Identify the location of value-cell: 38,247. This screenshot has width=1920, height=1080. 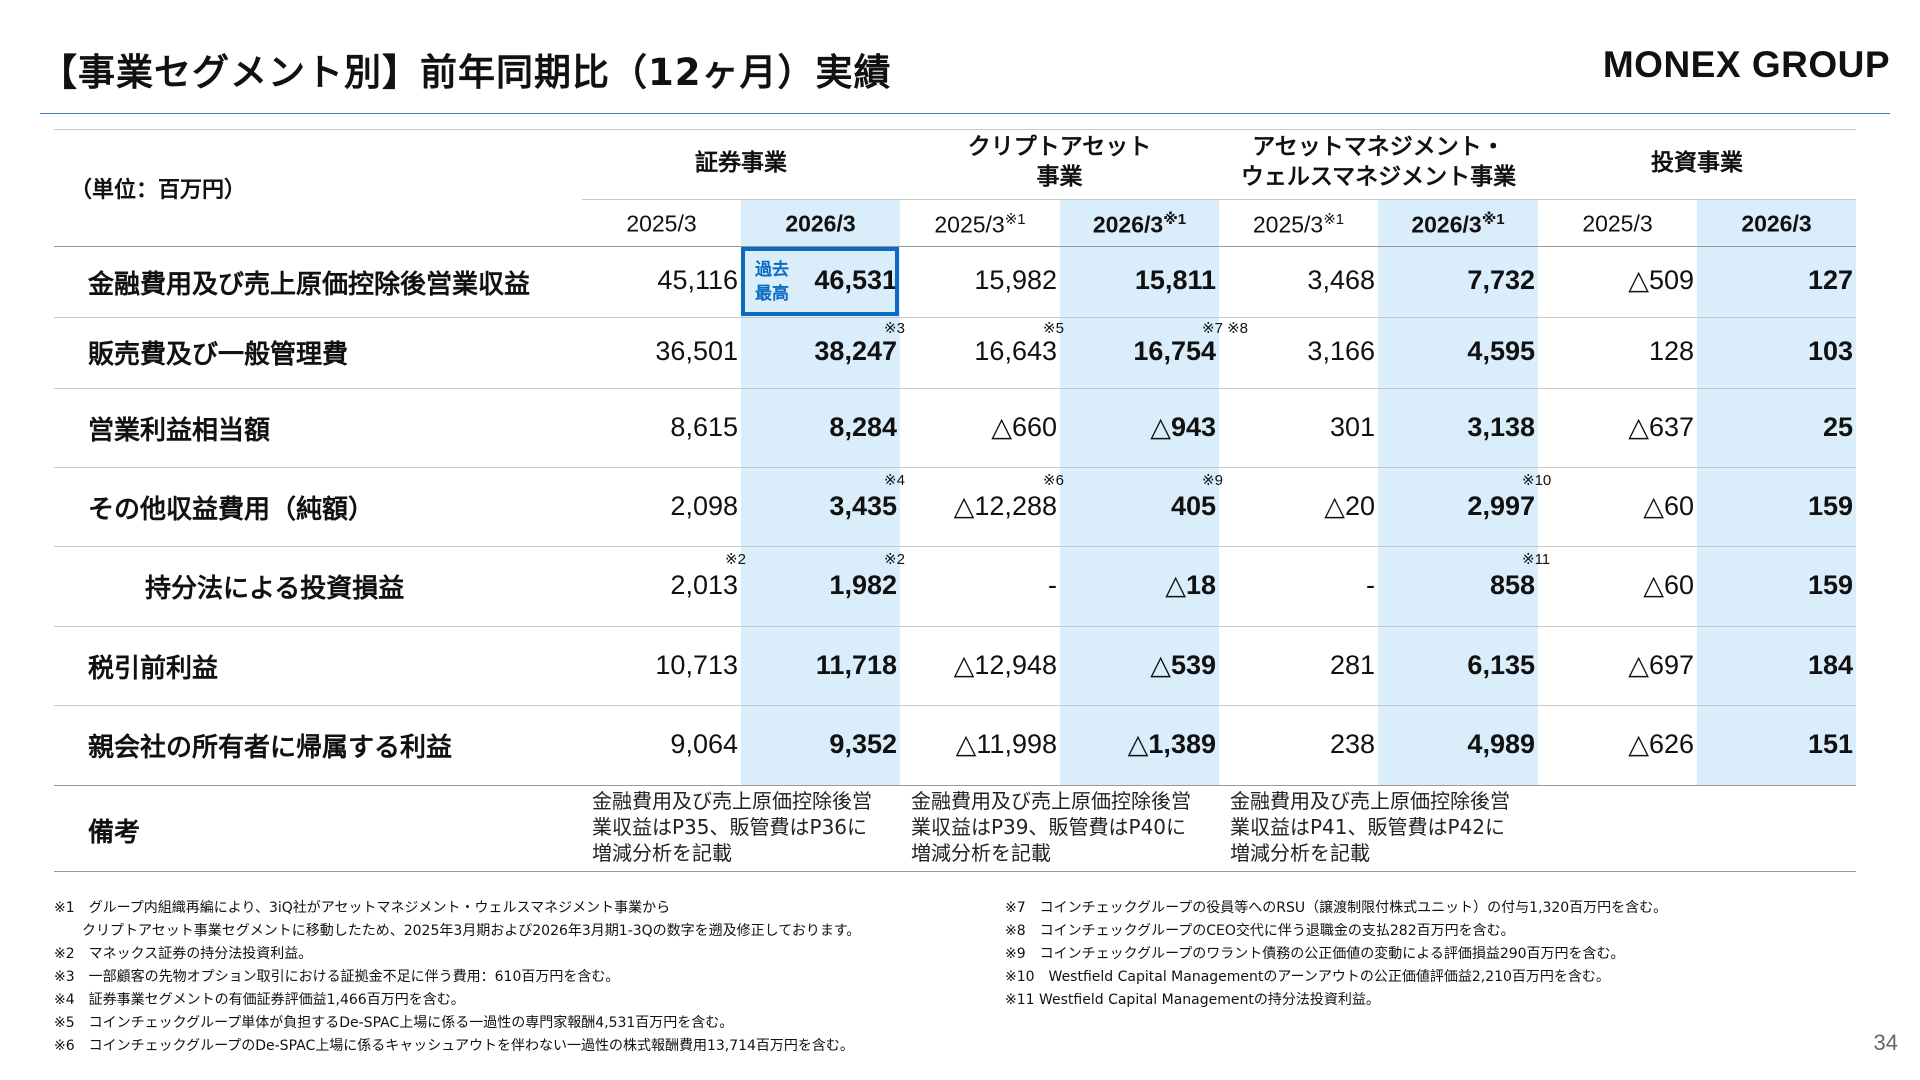
(855, 351).